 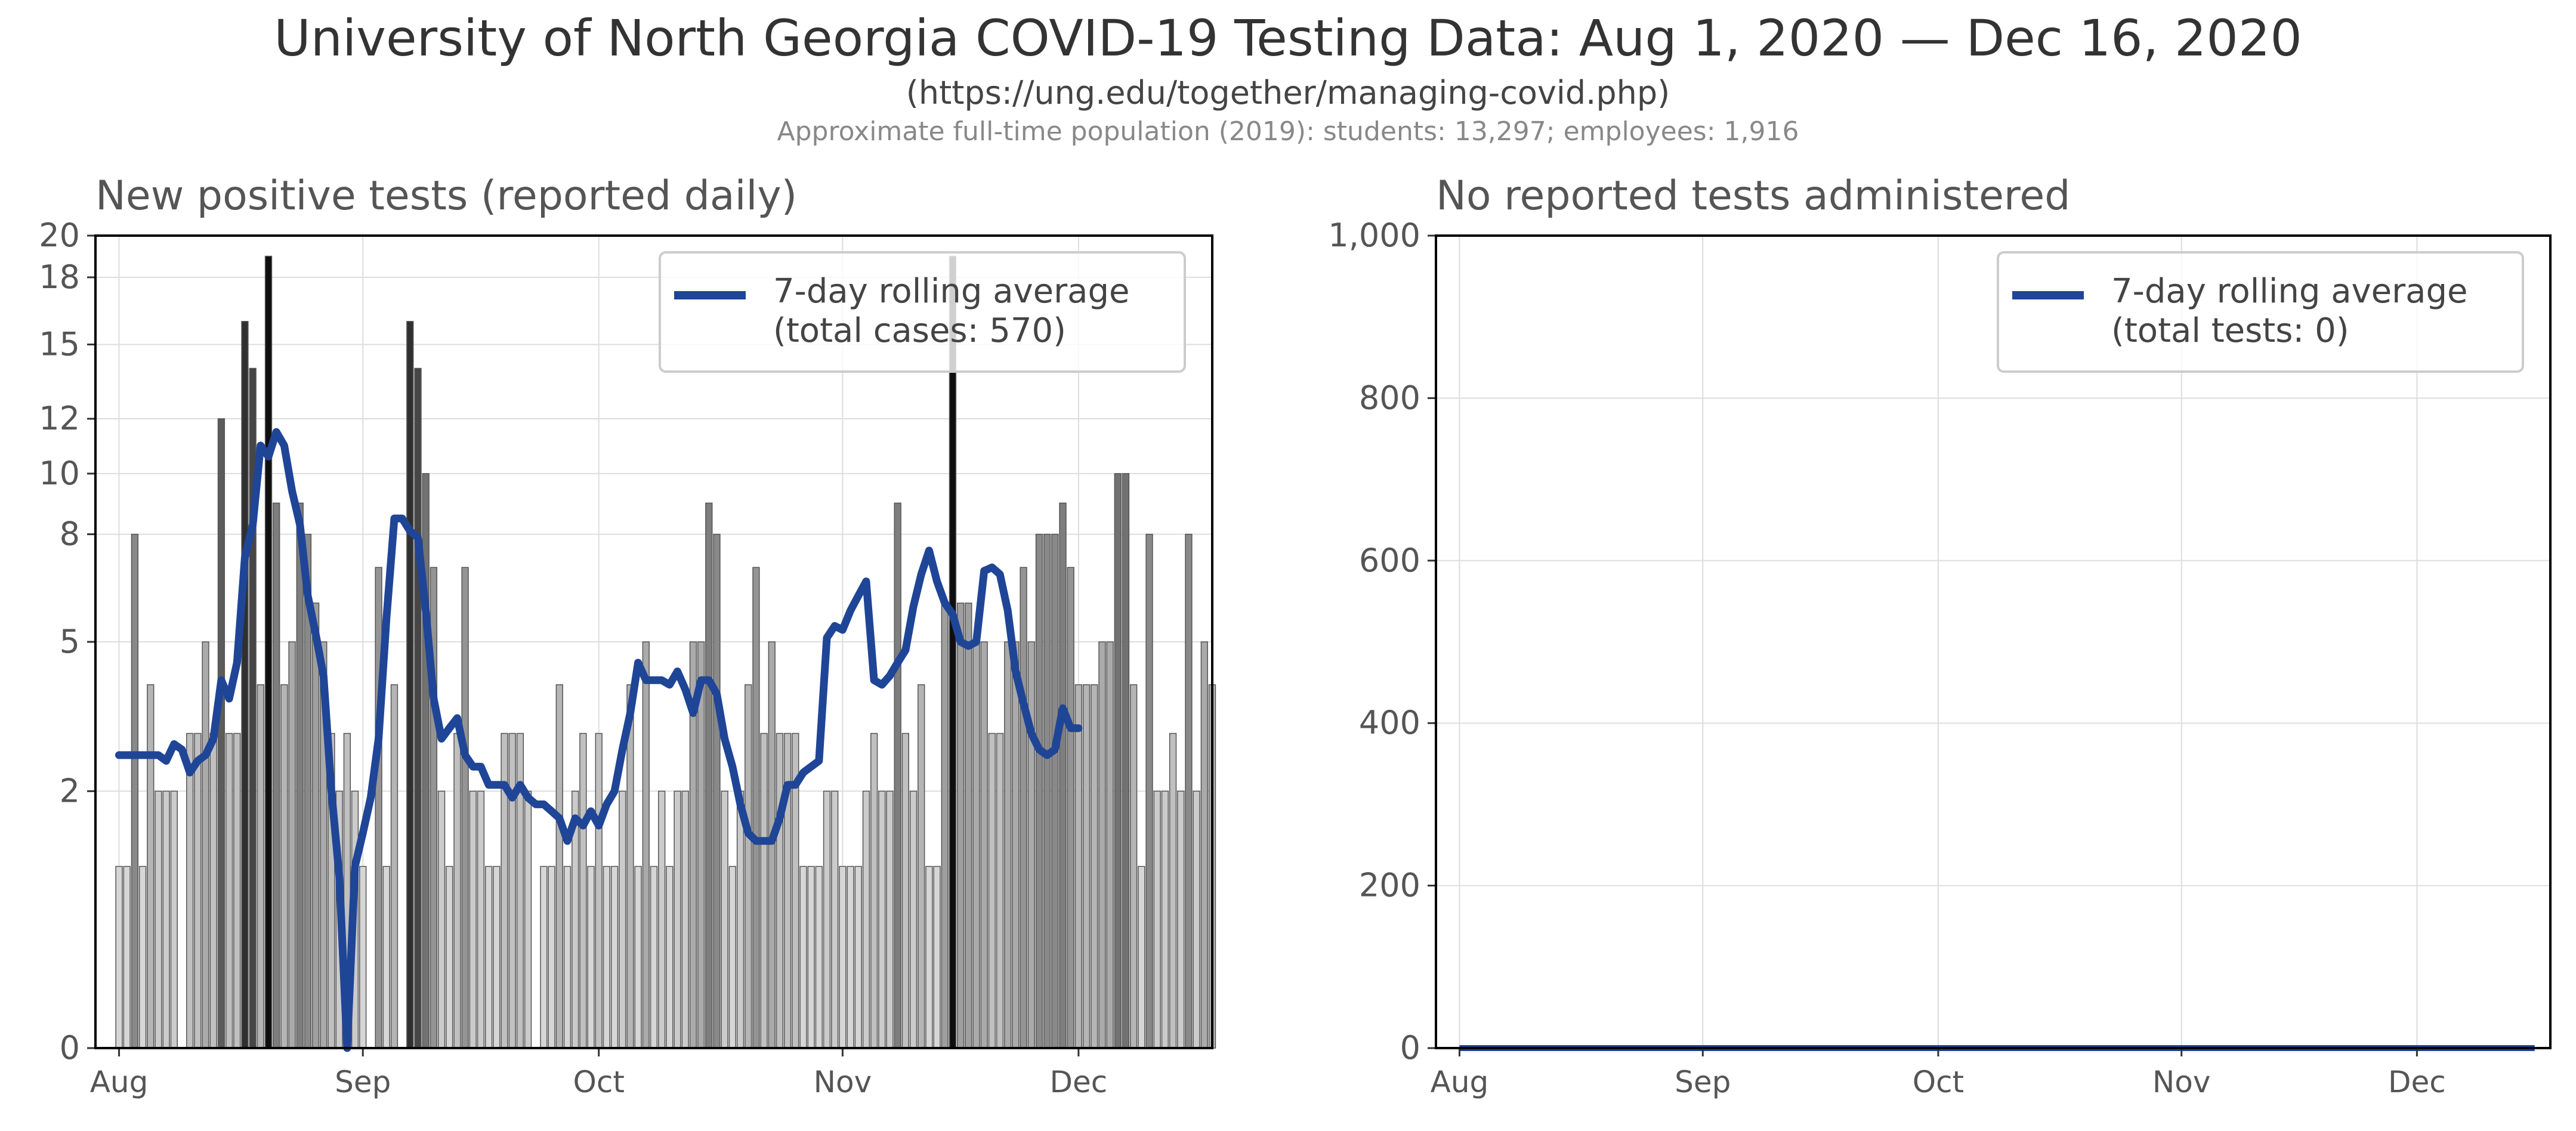 What do you see at coordinates (70, 790) in the screenshot?
I see `y-tick-label: 2` at bounding box center [70, 790].